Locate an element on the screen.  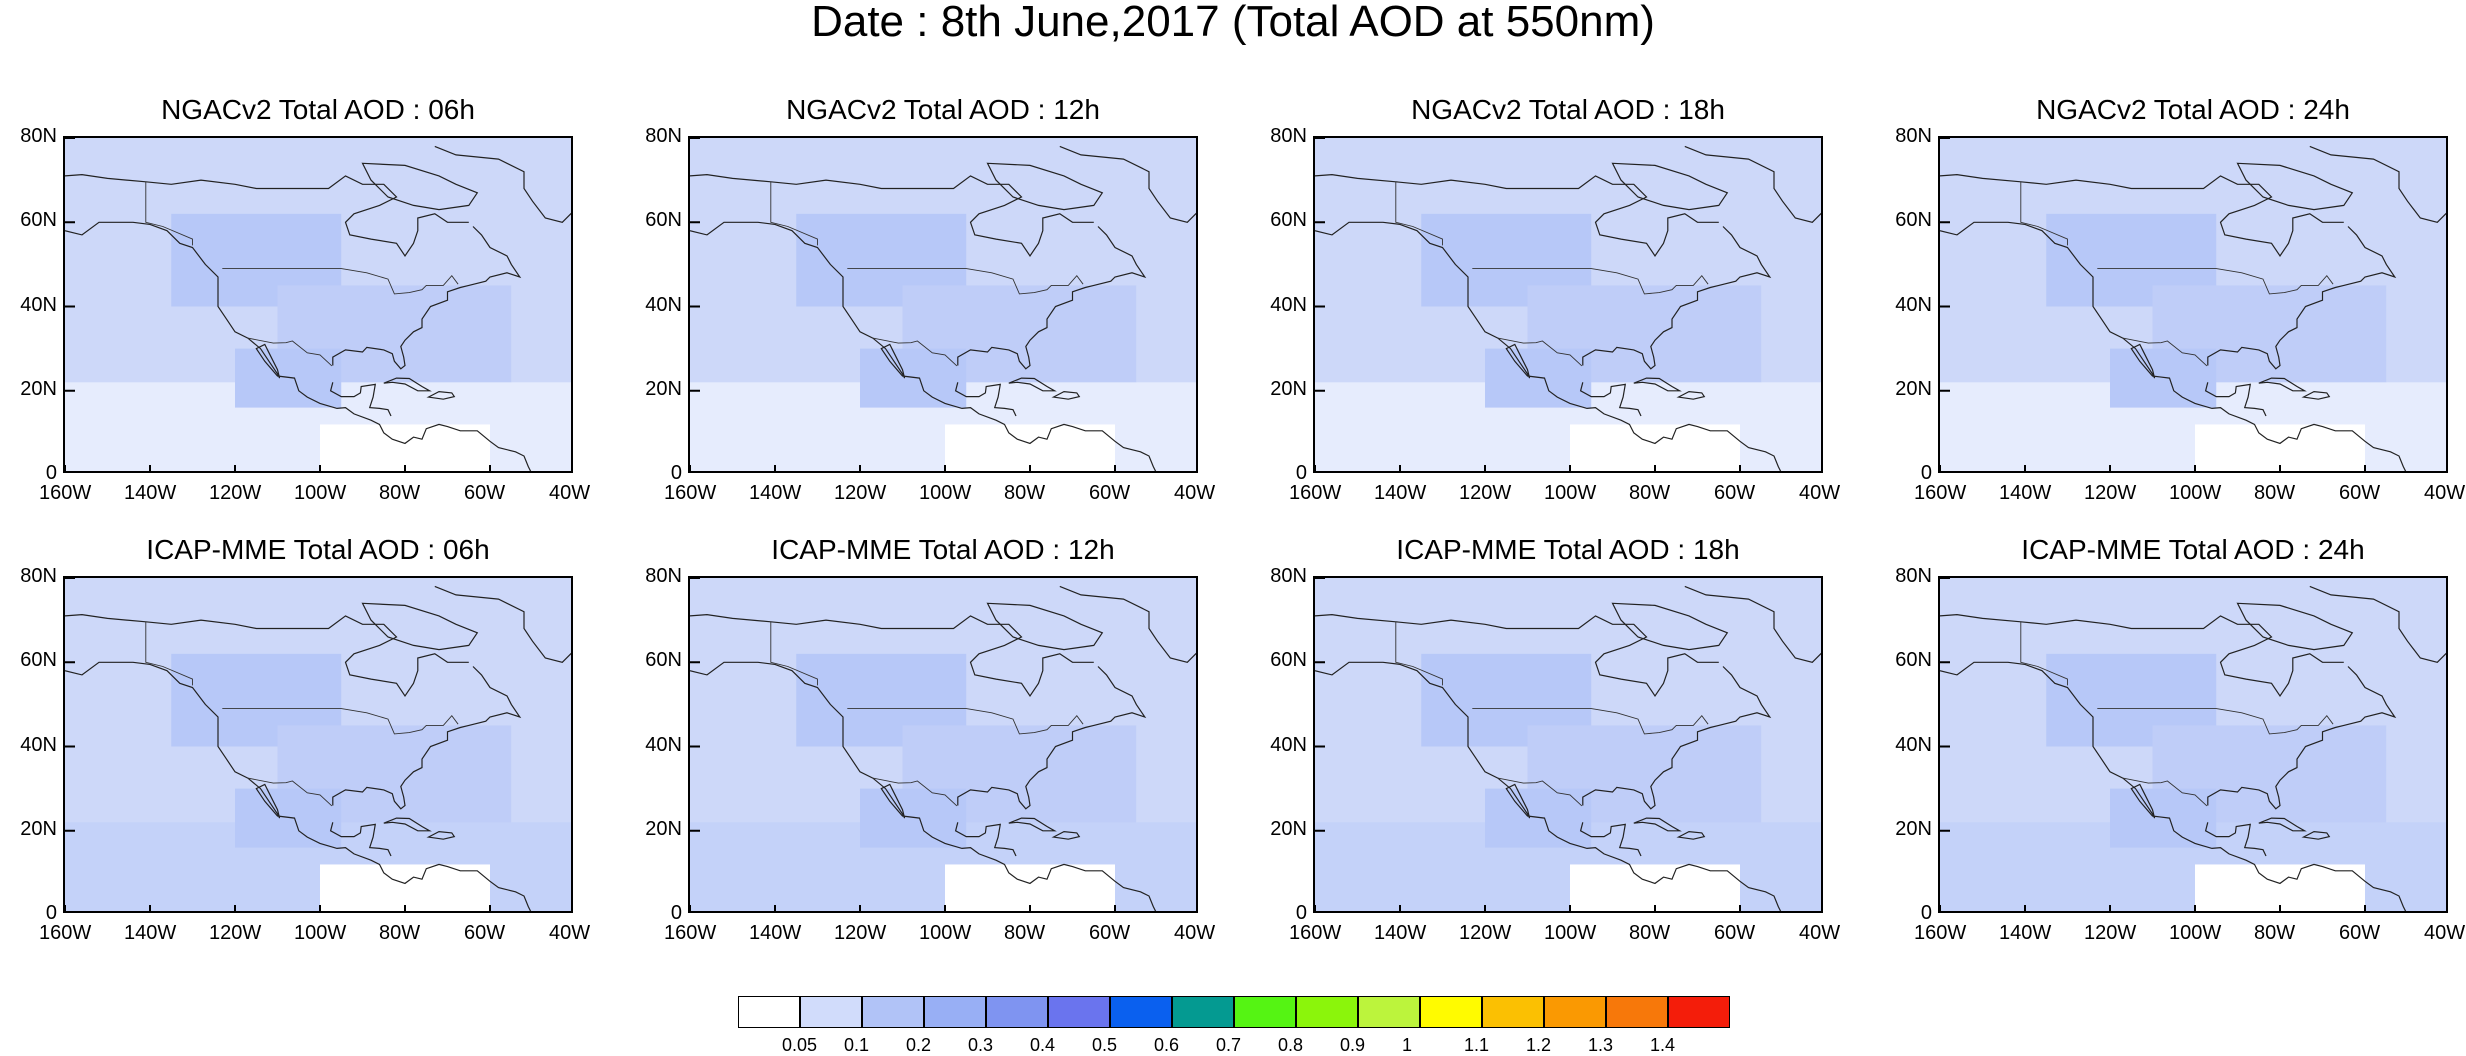
panel-title: ICAP-MME Total AOD : 06h is located at coordinates (318, 549).